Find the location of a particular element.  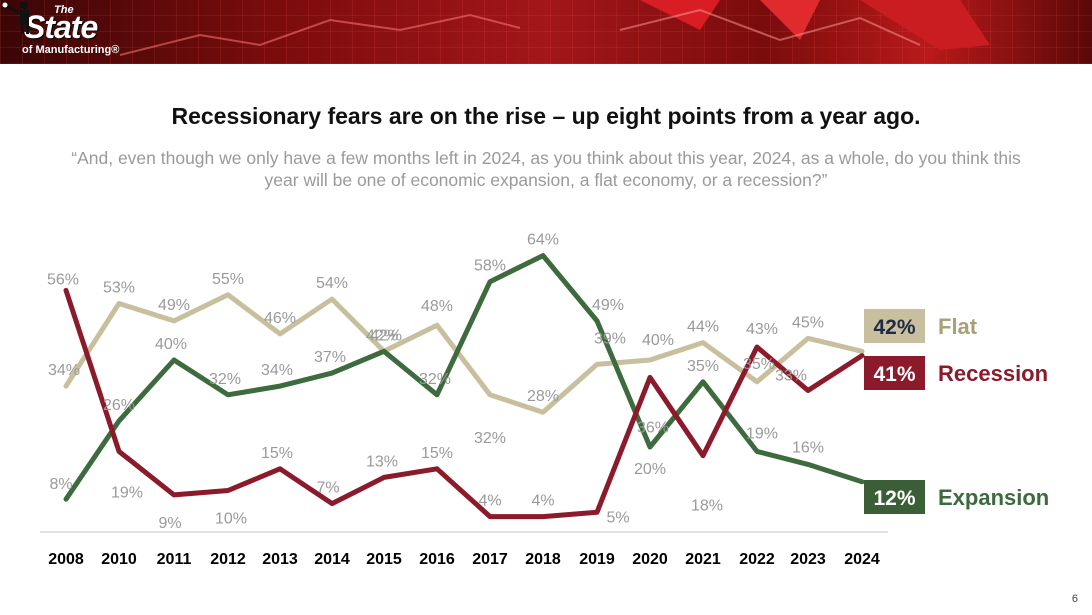

data-label-flat: 45% is located at coordinates (808, 322).